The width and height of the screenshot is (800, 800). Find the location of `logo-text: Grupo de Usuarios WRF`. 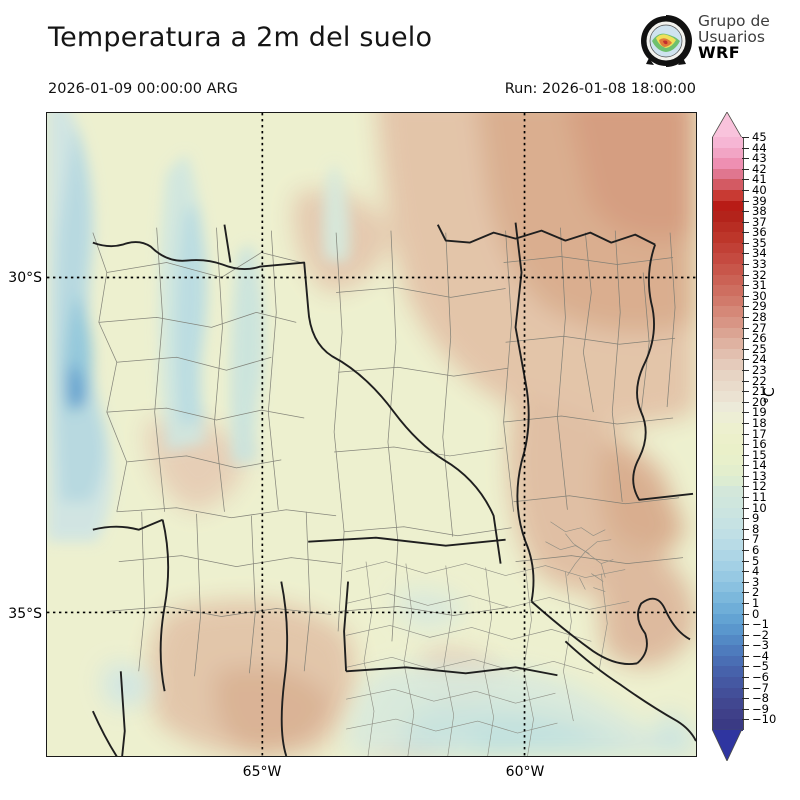

logo-text: Grupo de Usuarios WRF is located at coordinates (734, 37).